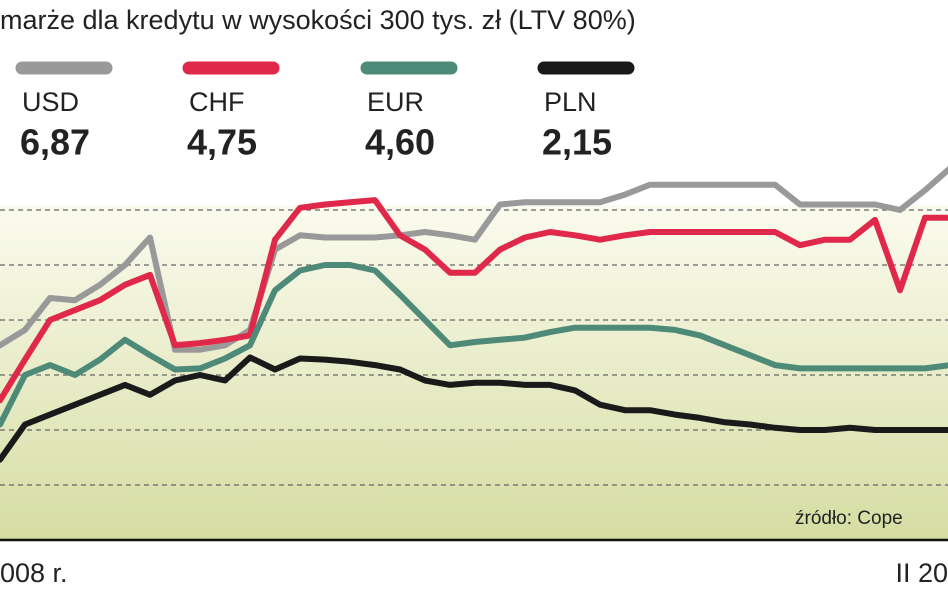 The height and width of the screenshot is (593, 948). I want to click on legend-name: PLN, so click(570, 102).